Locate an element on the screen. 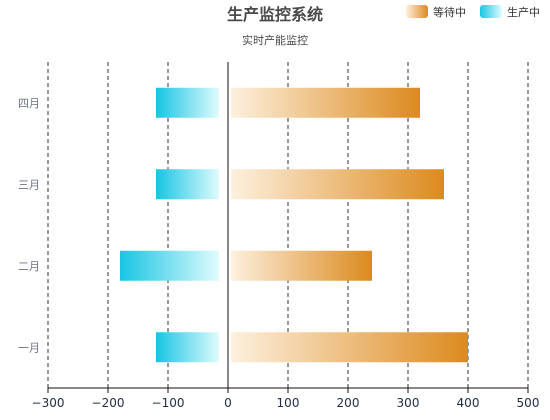 Image resolution: width=550 pixels, height=420 pixels. category-label-2: 二月 is located at coordinates (29, 266).